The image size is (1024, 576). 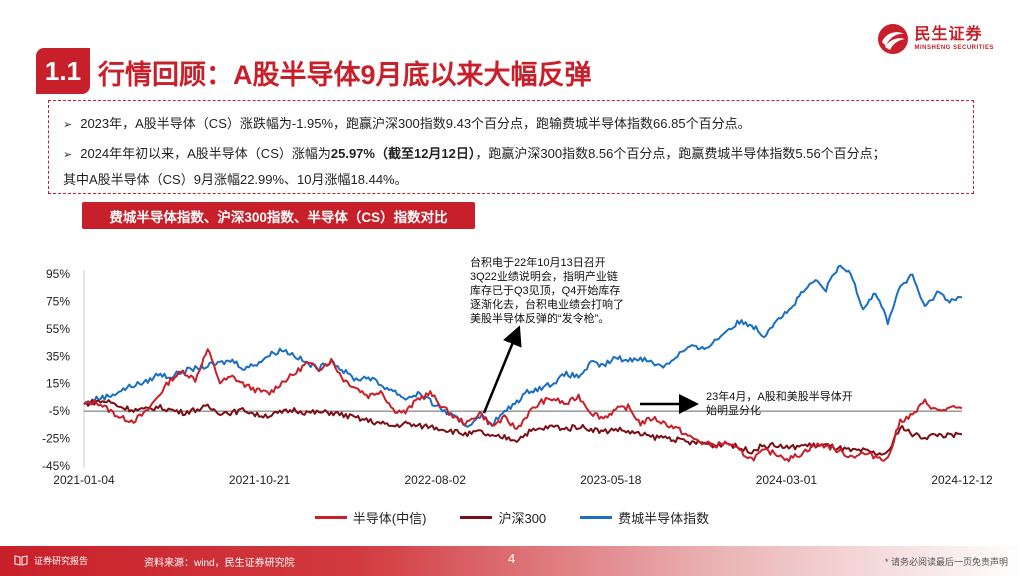 What do you see at coordinates (436, 480) in the screenshot?
I see `x-tick-label: 2022-08-02` at bounding box center [436, 480].